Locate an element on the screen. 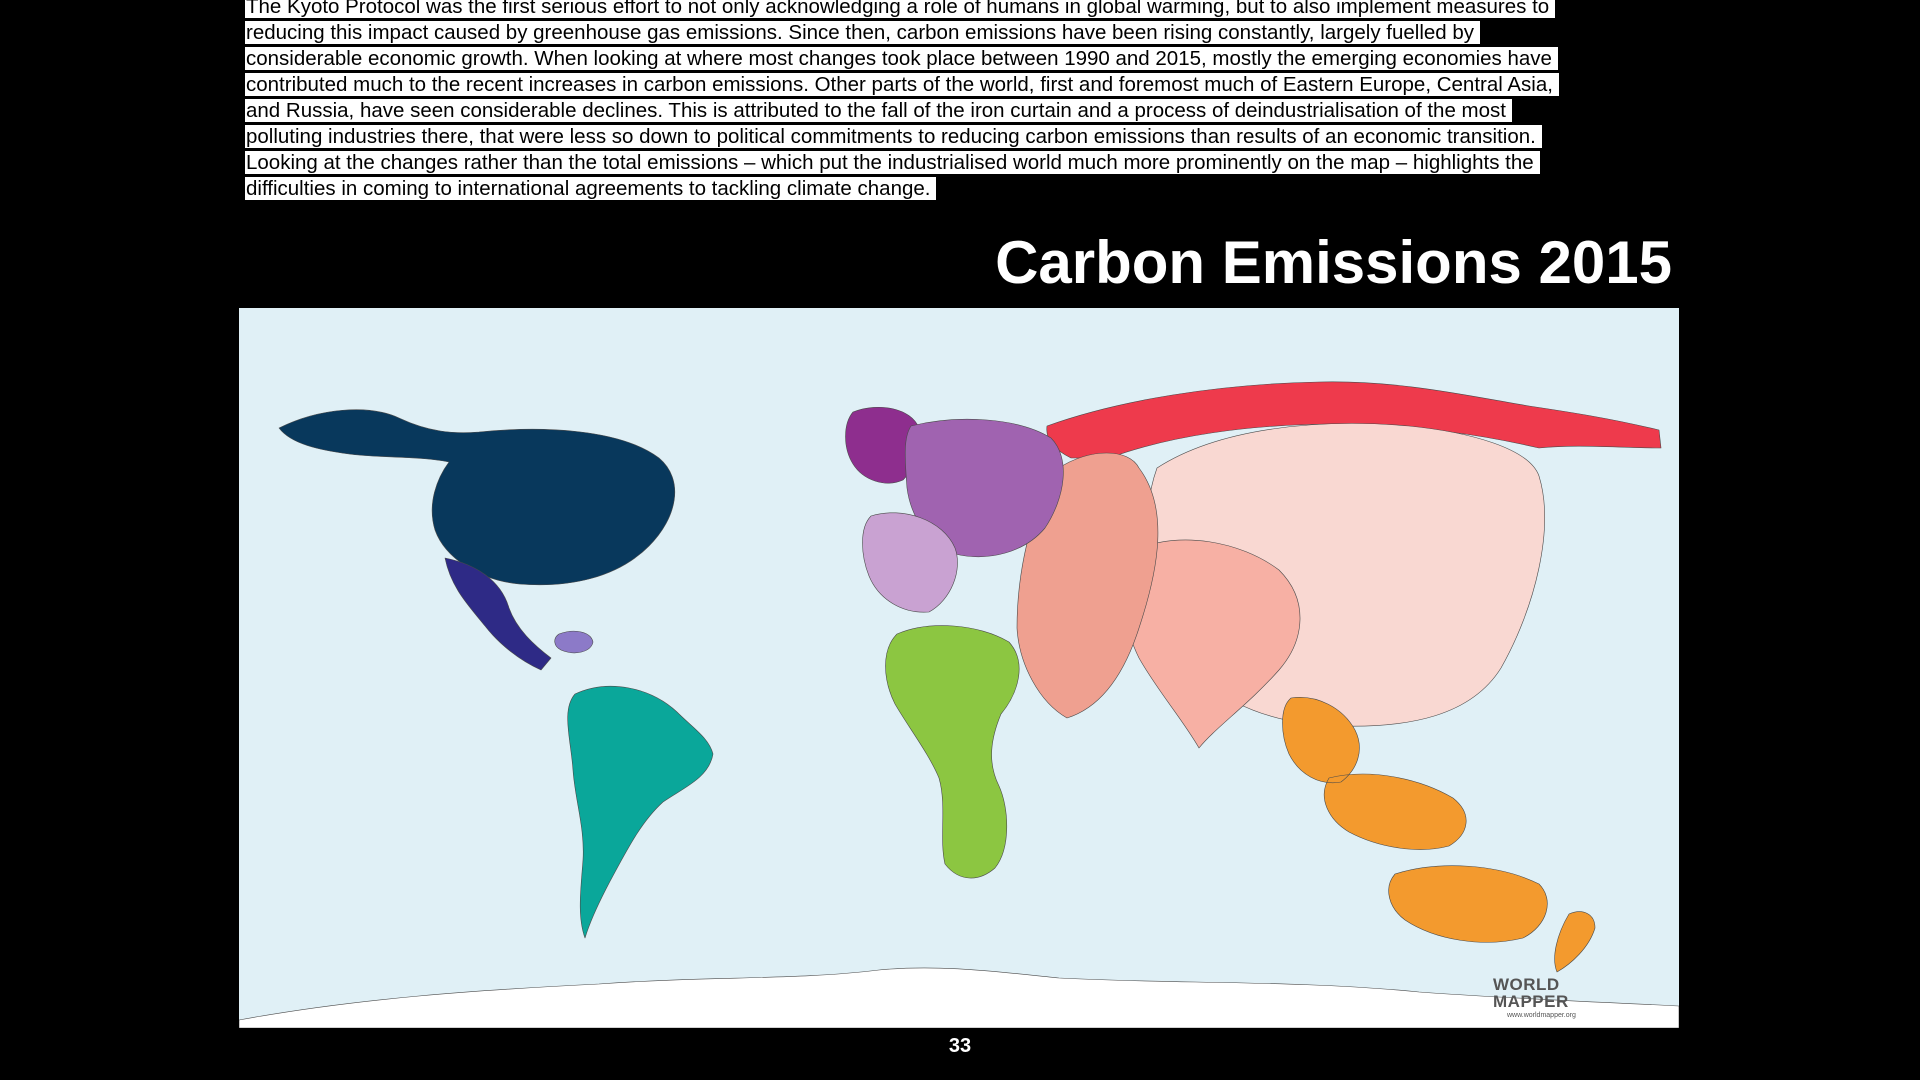 Image resolution: width=1920 pixels, height=1080 pixels. sub-saharan-africa-region is located at coordinates (952, 752).